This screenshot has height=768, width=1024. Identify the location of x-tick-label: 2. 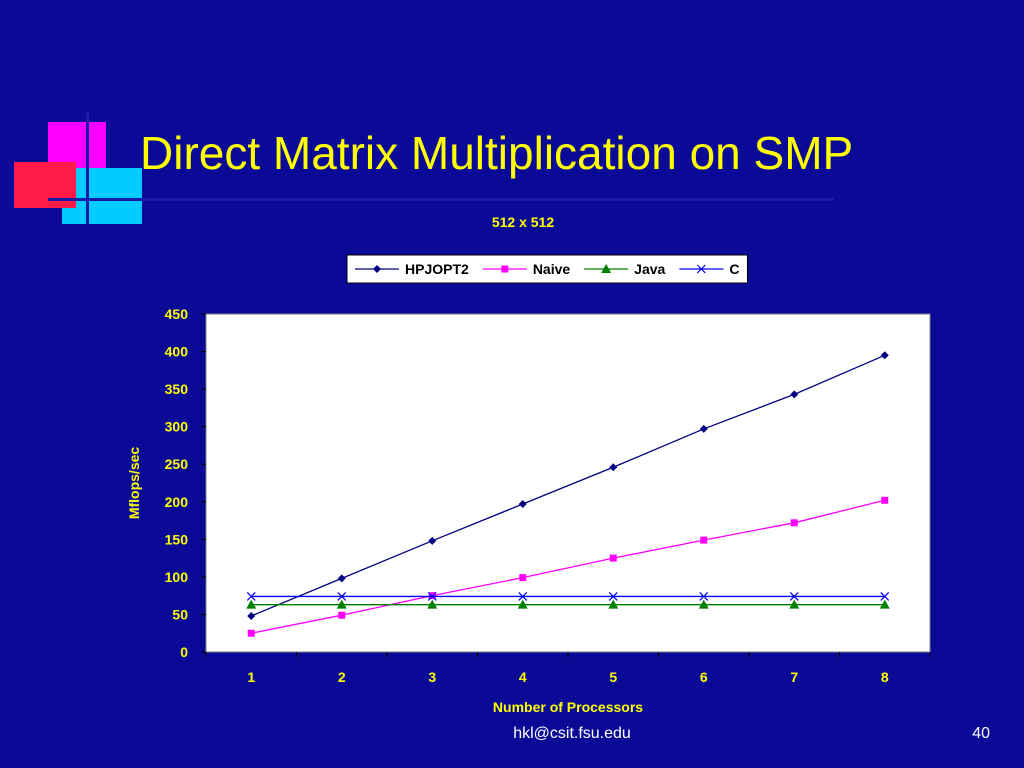
(342, 677).